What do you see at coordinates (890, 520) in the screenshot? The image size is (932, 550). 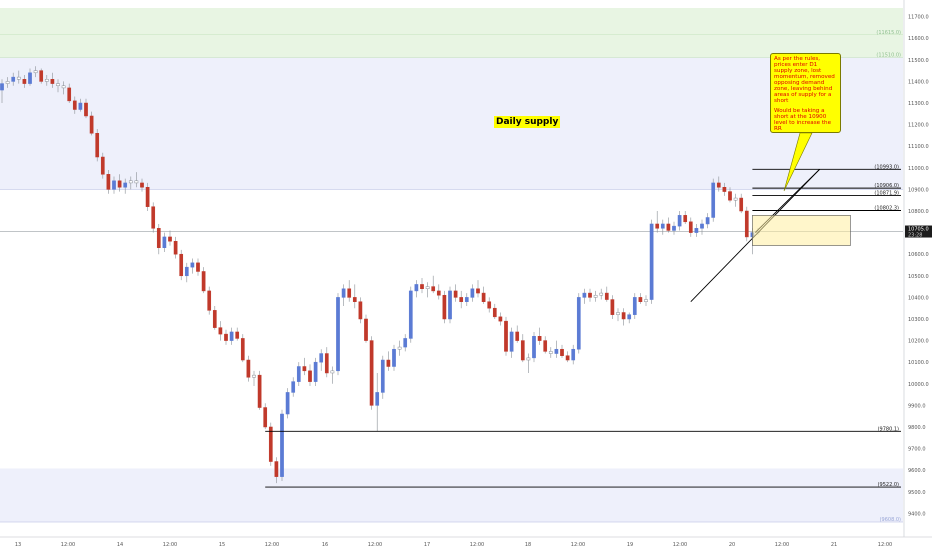 I see `zone-label-3: (9608.0)` at bounding box center [890, 520].